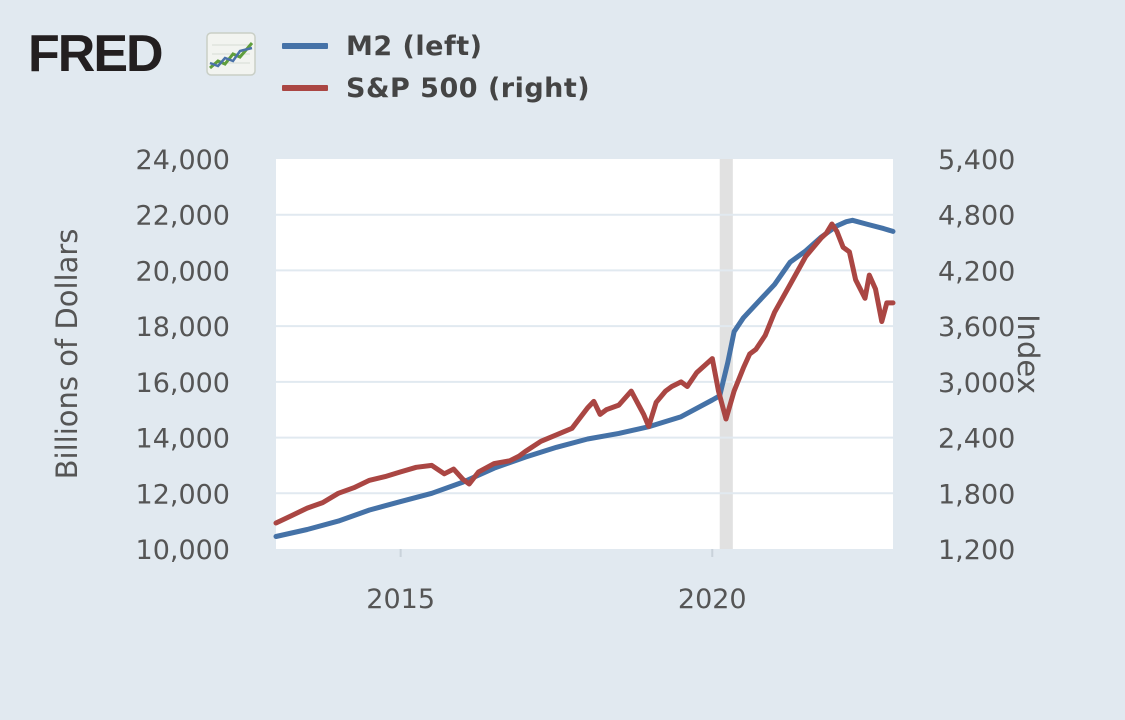  I want to click on x-tick-label: 2020, so click(712, 599).